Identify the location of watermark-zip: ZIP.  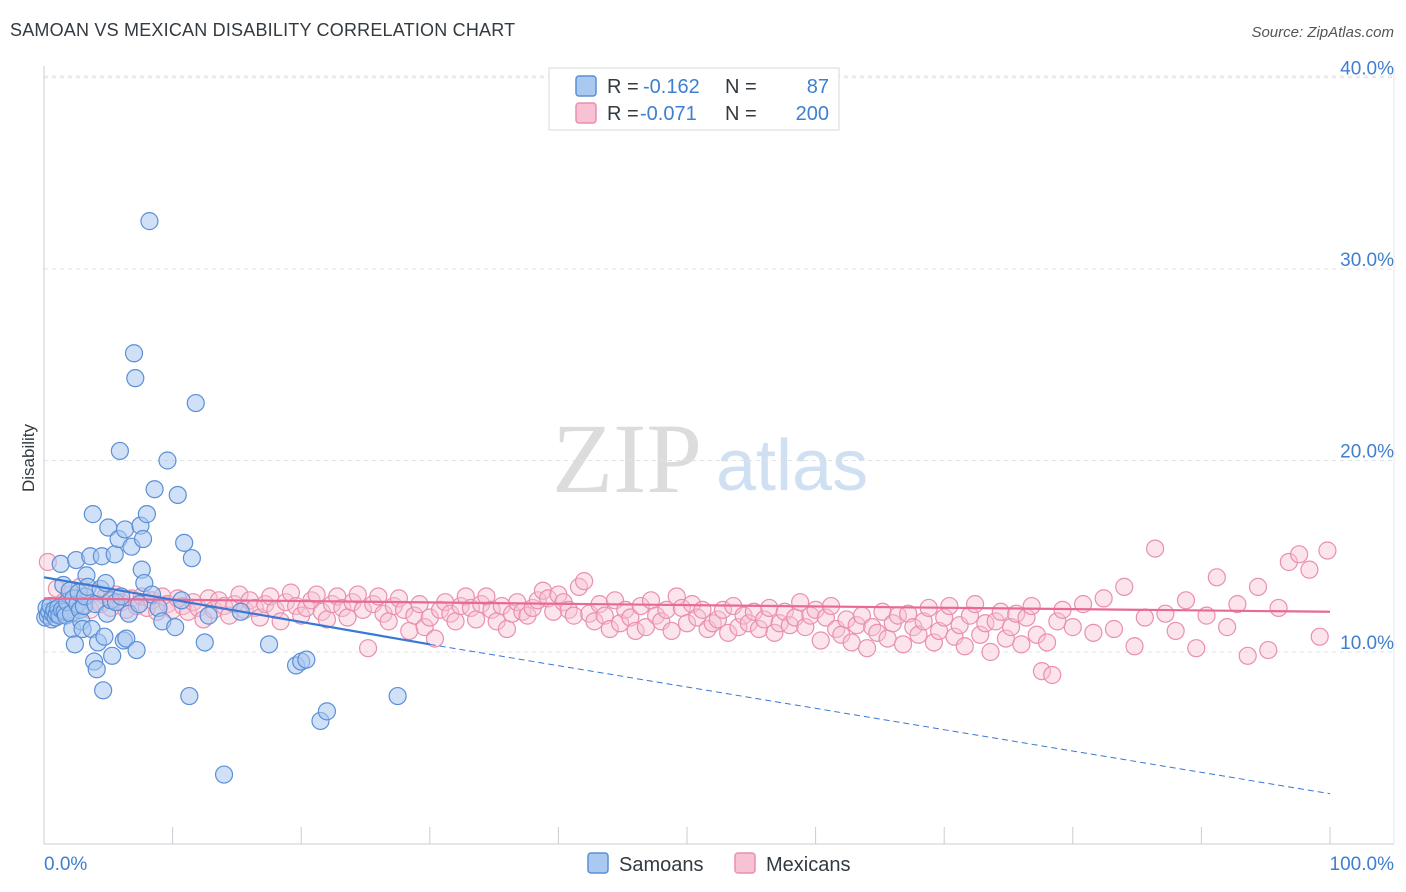
(627, 458).